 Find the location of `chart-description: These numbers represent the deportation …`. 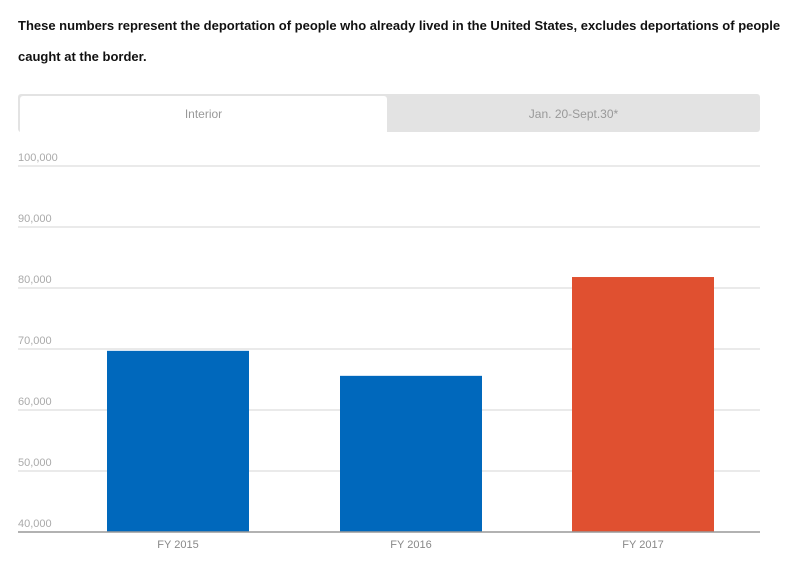

chart-description: These numbers represent the deportation … is located at coordinates (399, 41).